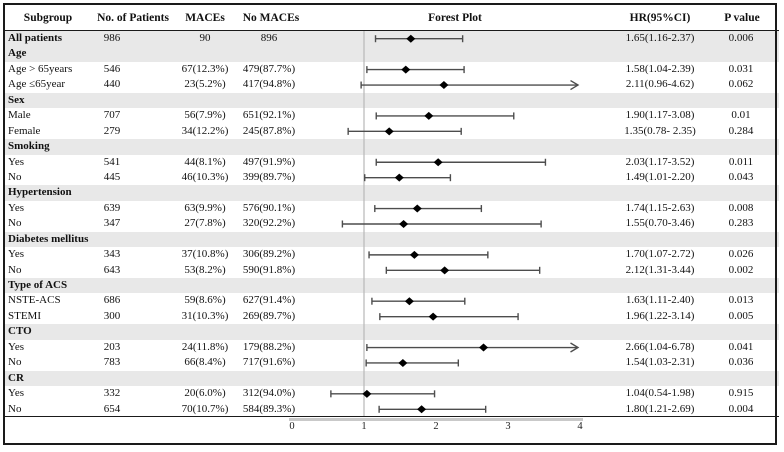  I want to click on no-maces-value: 627(91.4%), so click(269, 300).